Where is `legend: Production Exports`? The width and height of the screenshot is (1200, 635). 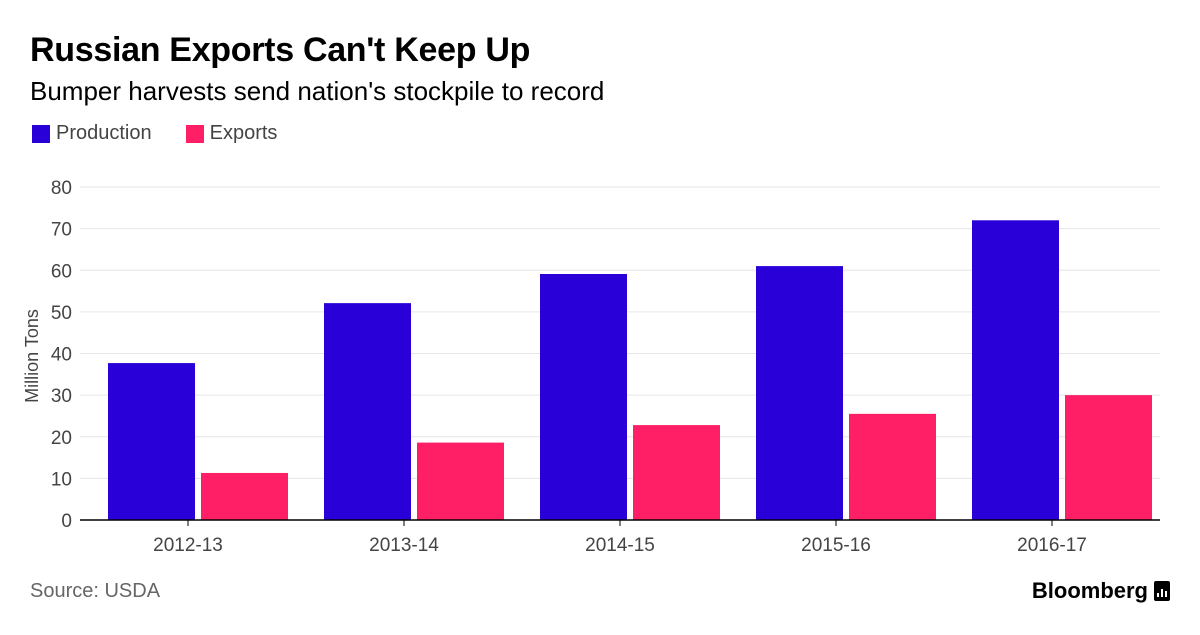 legend: Production Exports is located at coordinates (171, 133).